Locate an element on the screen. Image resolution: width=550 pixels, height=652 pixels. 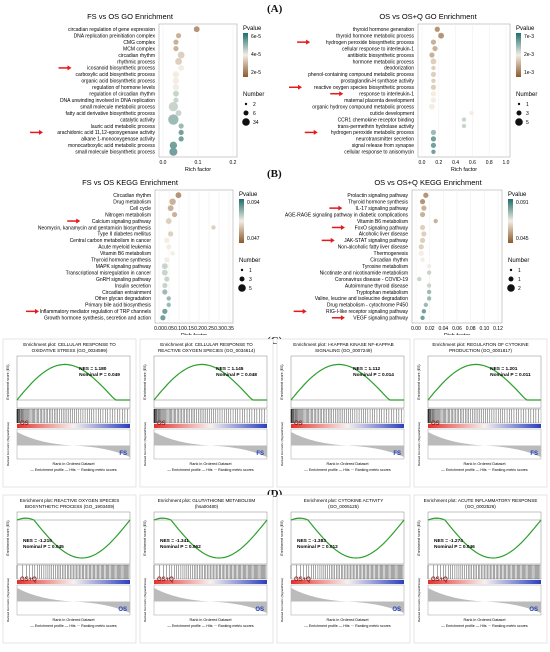
x-tick-label: 0.35 is located at coordinates (229, 329).